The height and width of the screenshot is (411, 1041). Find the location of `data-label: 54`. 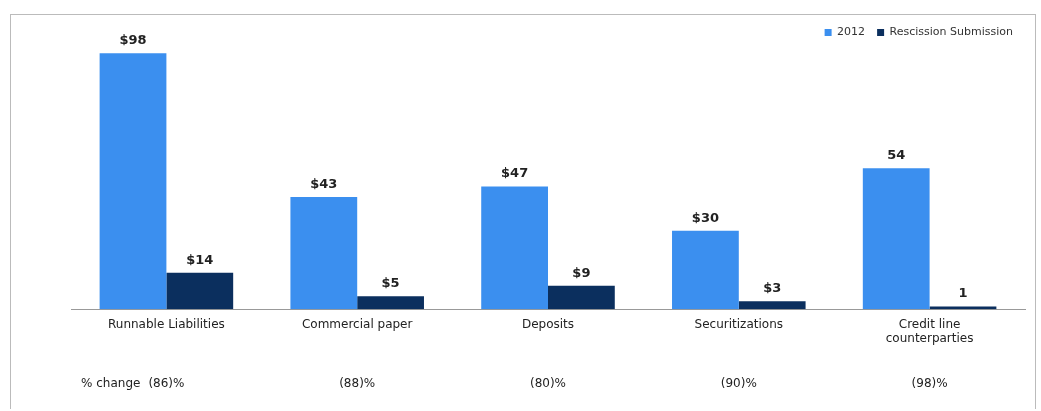

data-label: 54 is located at coordinates (896, 155).